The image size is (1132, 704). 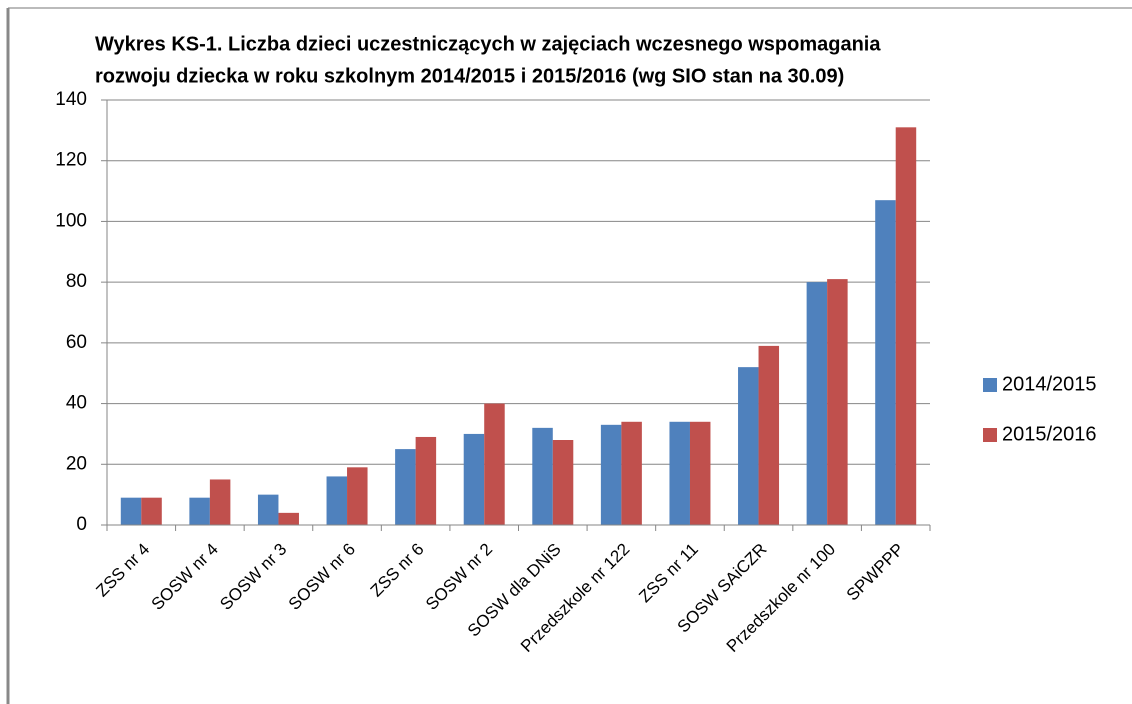 I want to click on y-tick-label: 140, so click(x=71, y=99).